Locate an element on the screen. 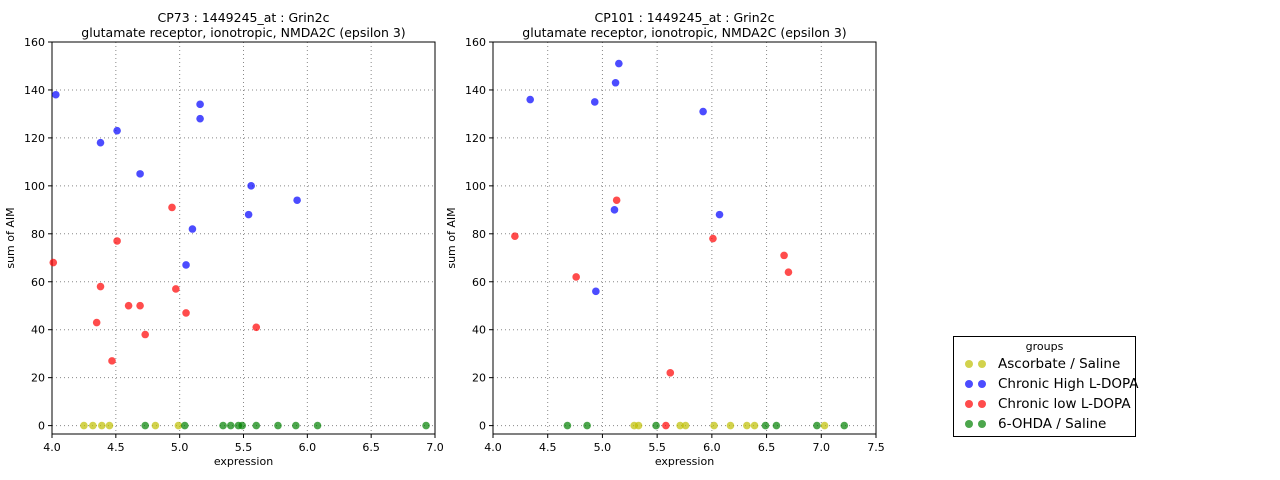 This screenshot has width=1280, height=480. plot-title: CP101 : 1449245_at : Grin2c is located at coordinates (685, 17).